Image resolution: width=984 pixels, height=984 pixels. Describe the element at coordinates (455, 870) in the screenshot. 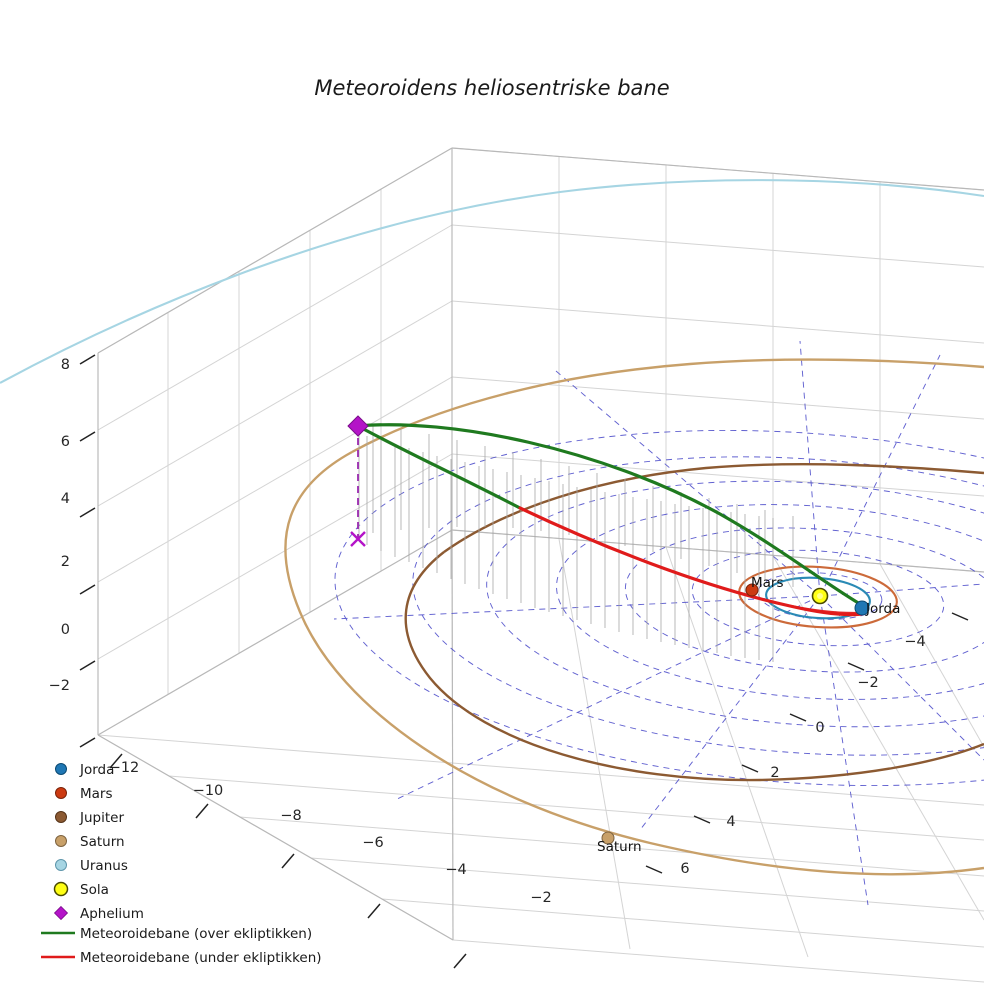

I see `x-tick-label-neg4: −4` at that location.